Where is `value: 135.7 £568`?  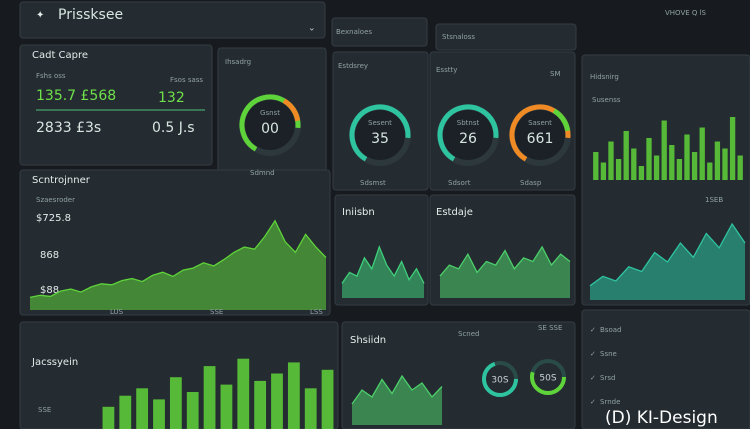 value: 135.7 £568 is located at coordinates (76, 96).